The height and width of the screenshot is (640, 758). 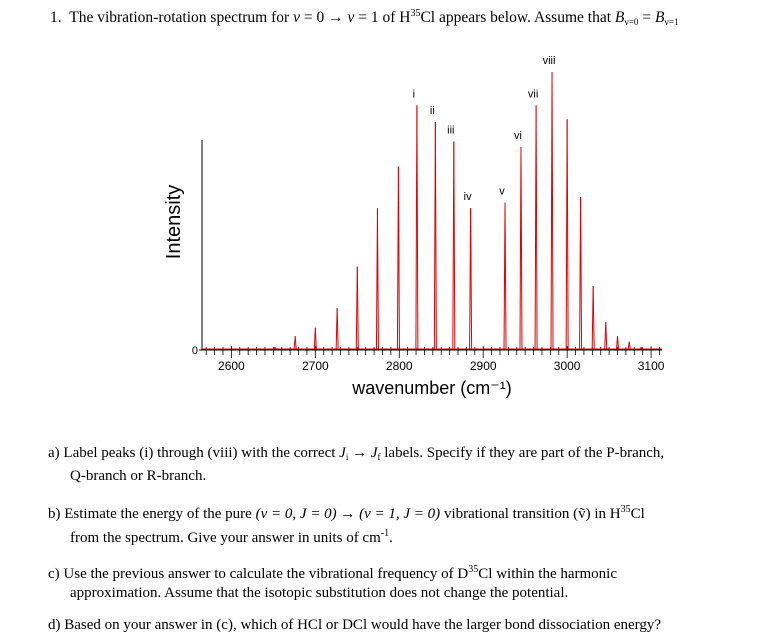 What do you see at coordinates (431, 388) in the screenshot?
I see `x-axis-title: wavenumber (cm⁻¹)` at bounding box center [431, 388].